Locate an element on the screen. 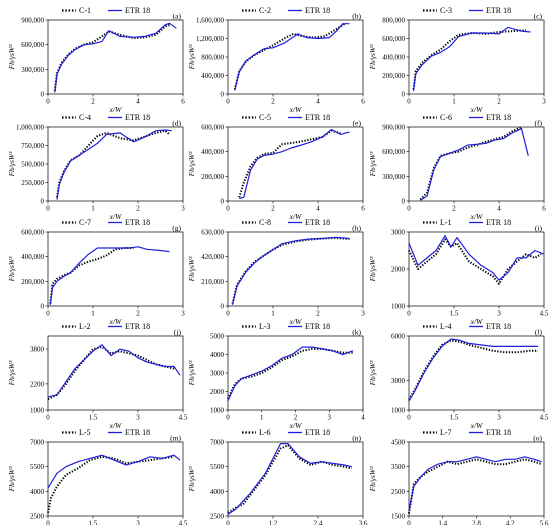  x-tick-label: 5.6 is located at coordinates (544, 522).